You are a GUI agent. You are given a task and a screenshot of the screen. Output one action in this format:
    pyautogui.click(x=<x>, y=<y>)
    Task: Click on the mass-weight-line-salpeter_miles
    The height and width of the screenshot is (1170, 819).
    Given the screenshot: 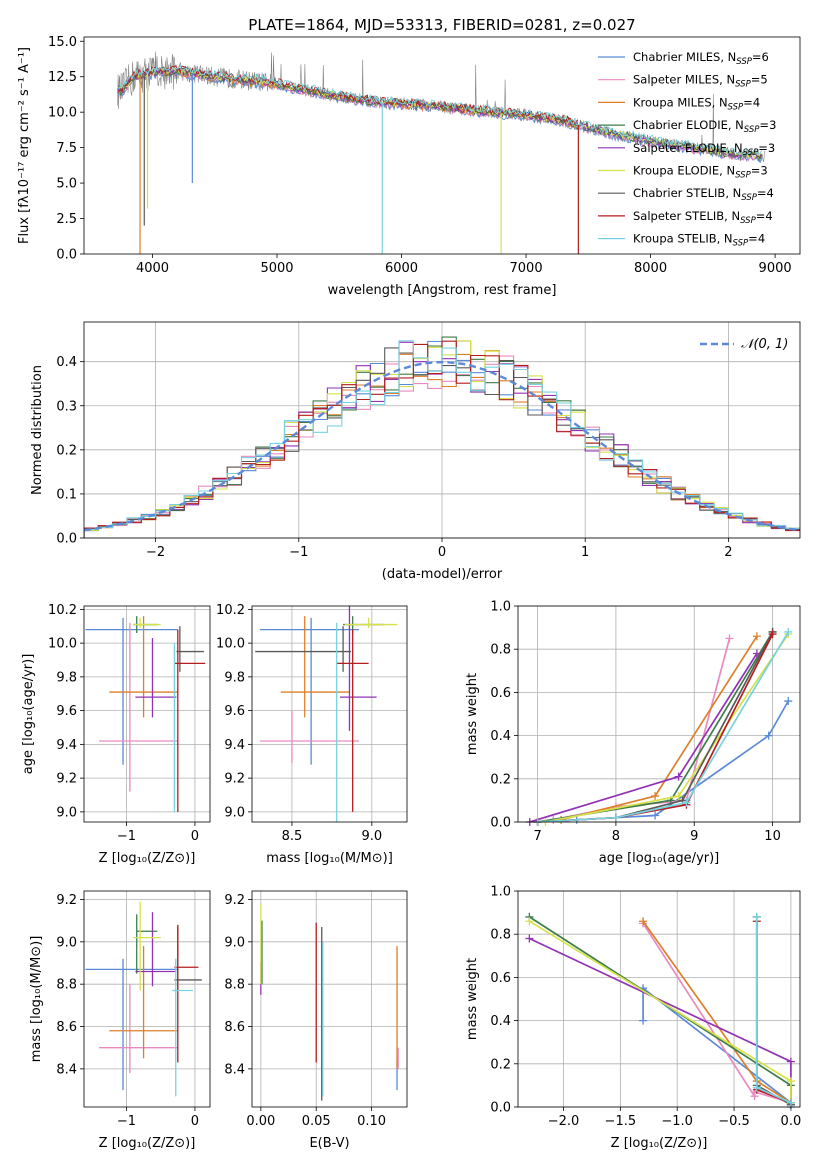 What is the action you would take?
    pyautogui.click(x=717, y=1013)
    